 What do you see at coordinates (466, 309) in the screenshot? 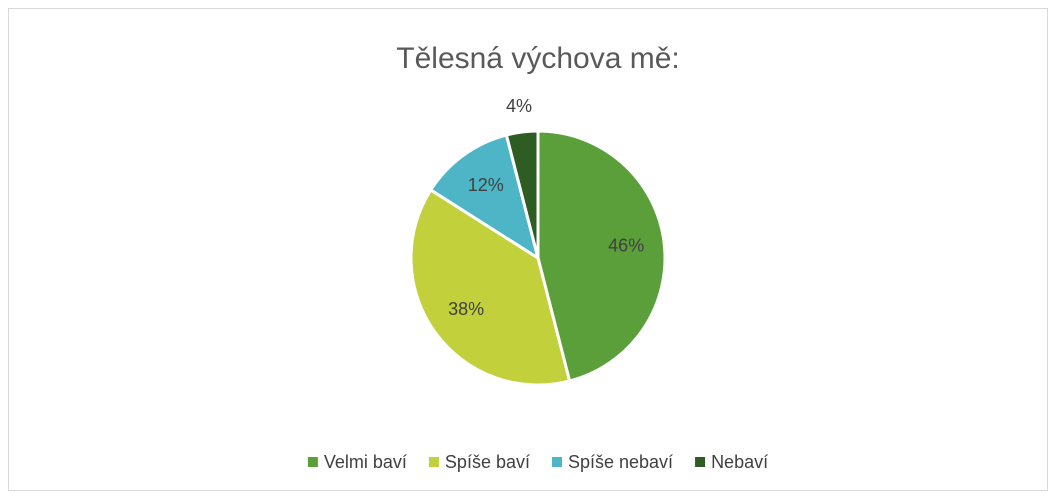
I see `data-label: 38%` at bounding box center [466, 309].